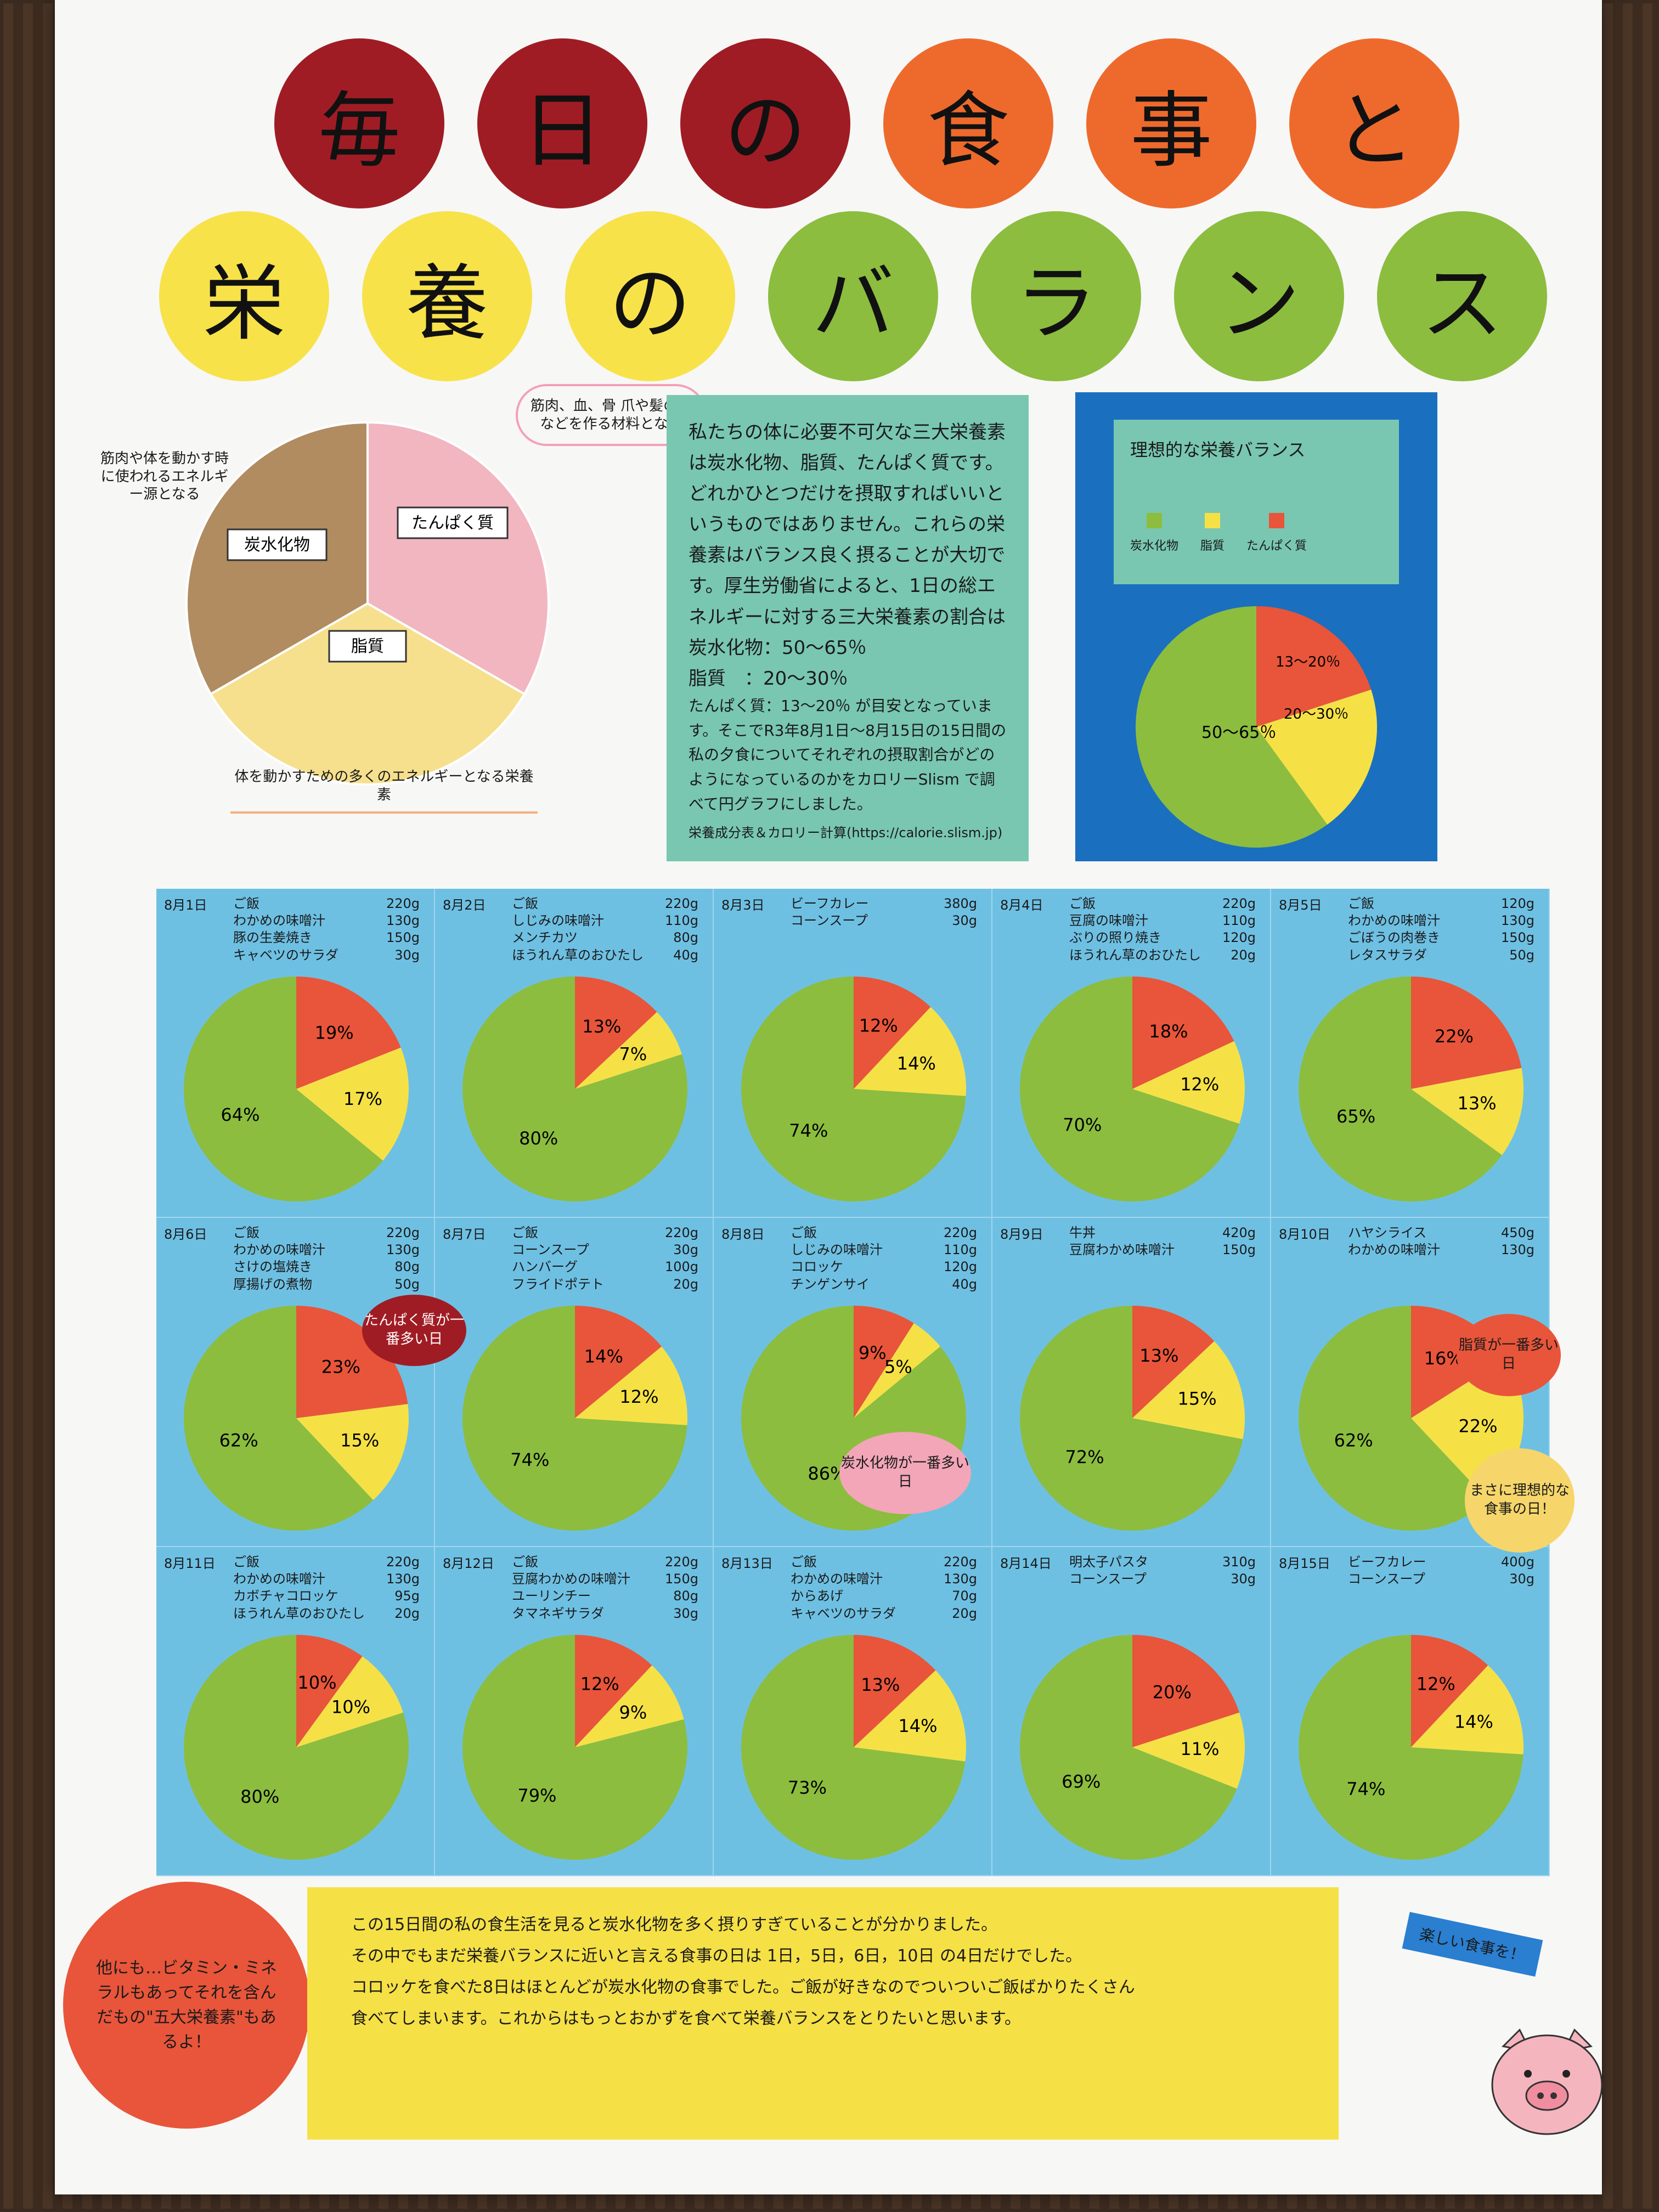 Image resolution: width=1659 pixels, height=2212 pixels. I want to click on menu-item-name: ごぼうの肉巻き, so click(1394, 938).